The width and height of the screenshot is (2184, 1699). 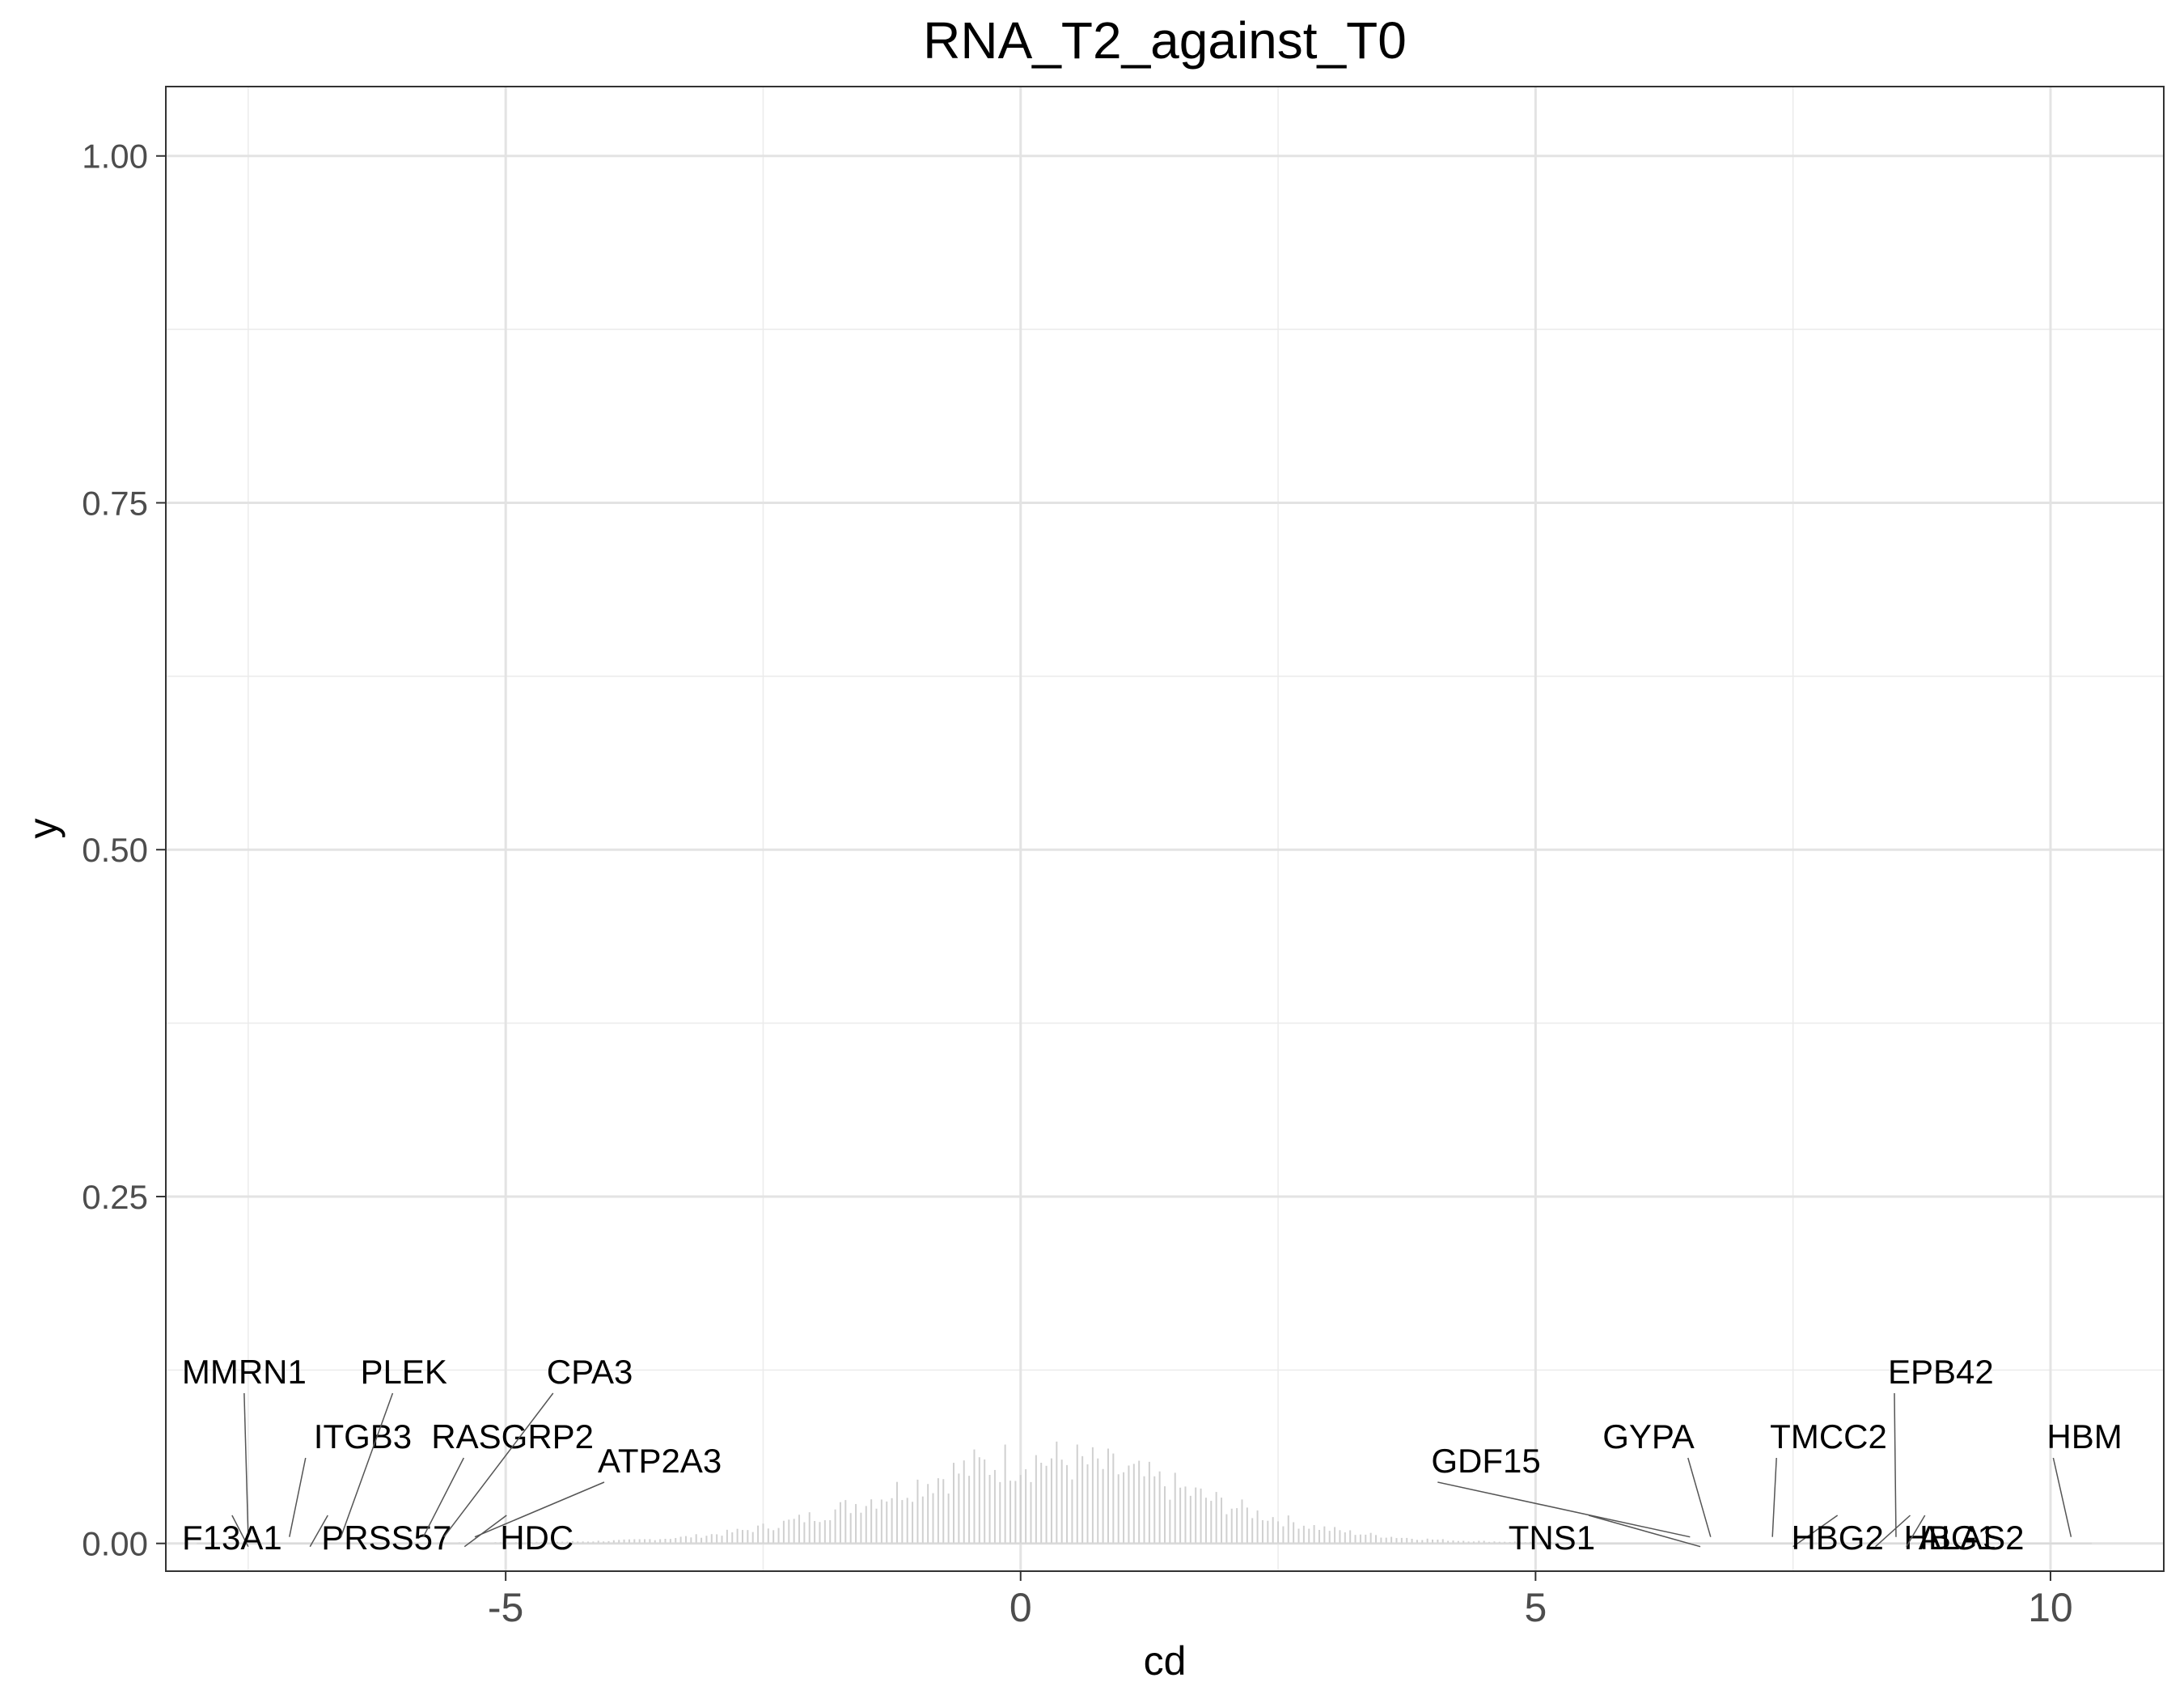 What do you see at coordinates (1485, 1461) in the screenshot?
I see `gene-label: GDF15` at bounding box center [1485, 1461].